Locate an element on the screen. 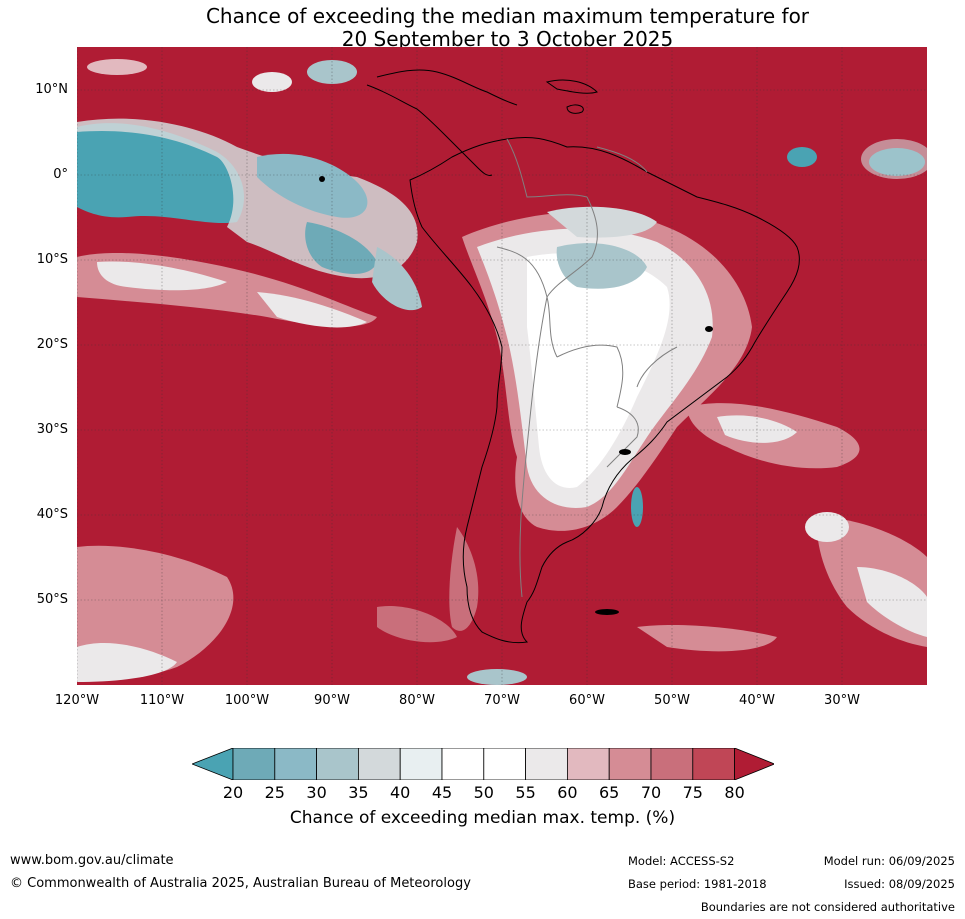  colorbar-segments is located at coordinates (483, 764).